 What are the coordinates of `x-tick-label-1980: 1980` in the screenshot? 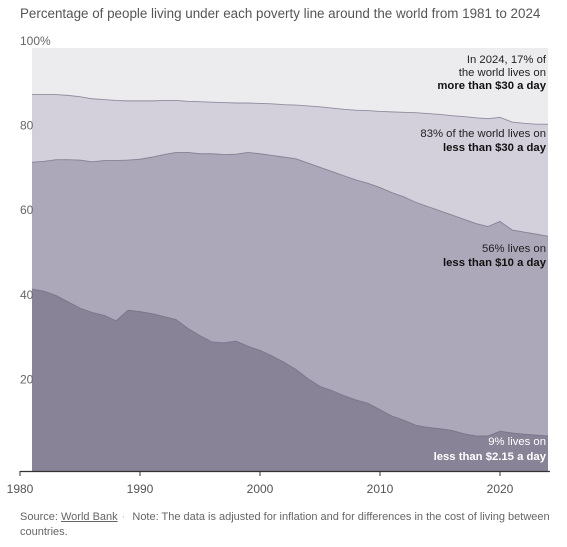 It's located at (20, 489).